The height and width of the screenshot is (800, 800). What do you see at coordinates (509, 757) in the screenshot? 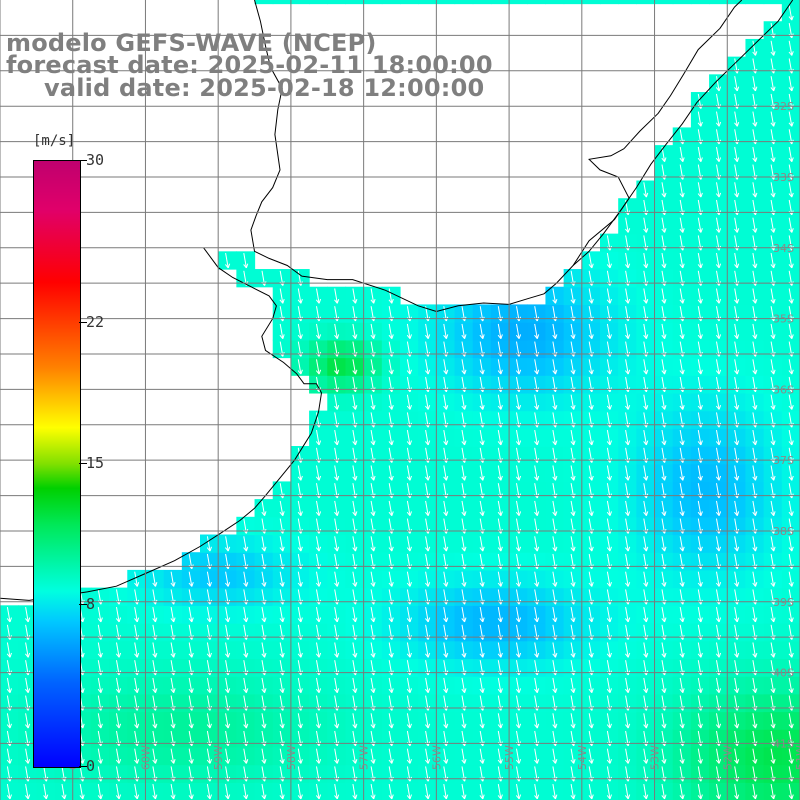
I see `longitude-label: 55W` at bounding box center [509, 757].